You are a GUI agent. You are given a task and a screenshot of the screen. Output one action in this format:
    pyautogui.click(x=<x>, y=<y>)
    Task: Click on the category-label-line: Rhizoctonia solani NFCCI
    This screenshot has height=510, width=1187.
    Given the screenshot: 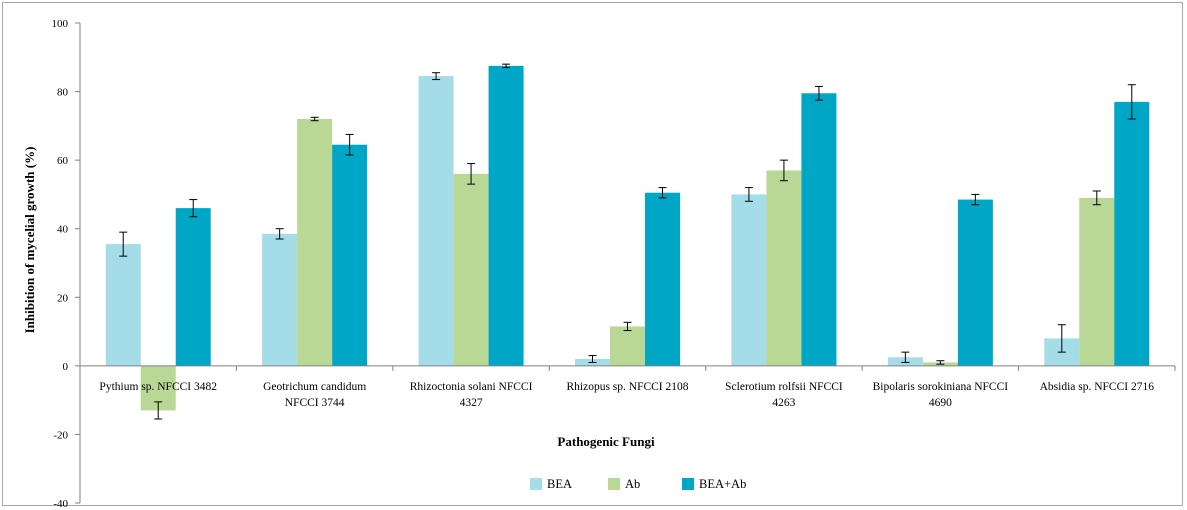 What is the action you would take?
    pyautogui.click(x=471, y=387)
    